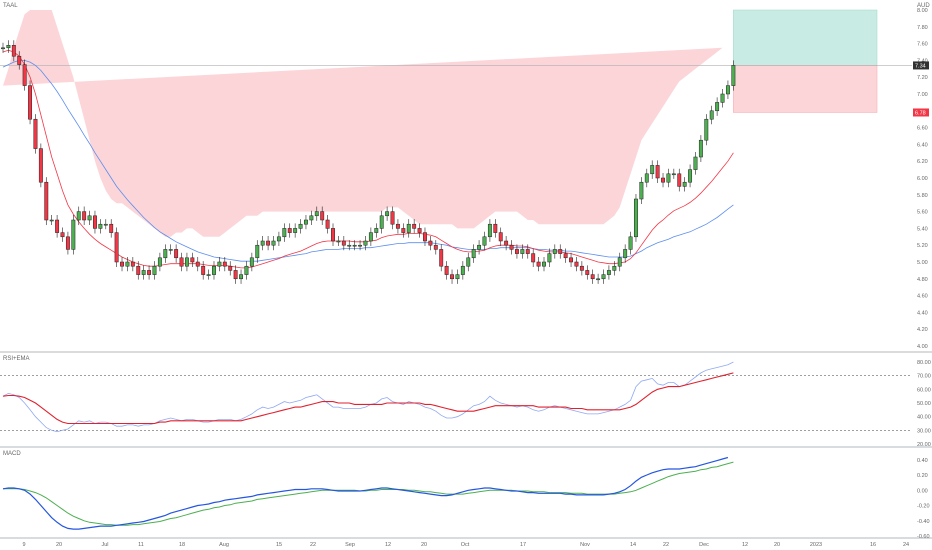 The width and height of the screenshot is (932, 550). What do you see at coordinates (923, 522) in the screenshot?
I see `macd-tick-label: -0.40` at bounding box center [923, 522].